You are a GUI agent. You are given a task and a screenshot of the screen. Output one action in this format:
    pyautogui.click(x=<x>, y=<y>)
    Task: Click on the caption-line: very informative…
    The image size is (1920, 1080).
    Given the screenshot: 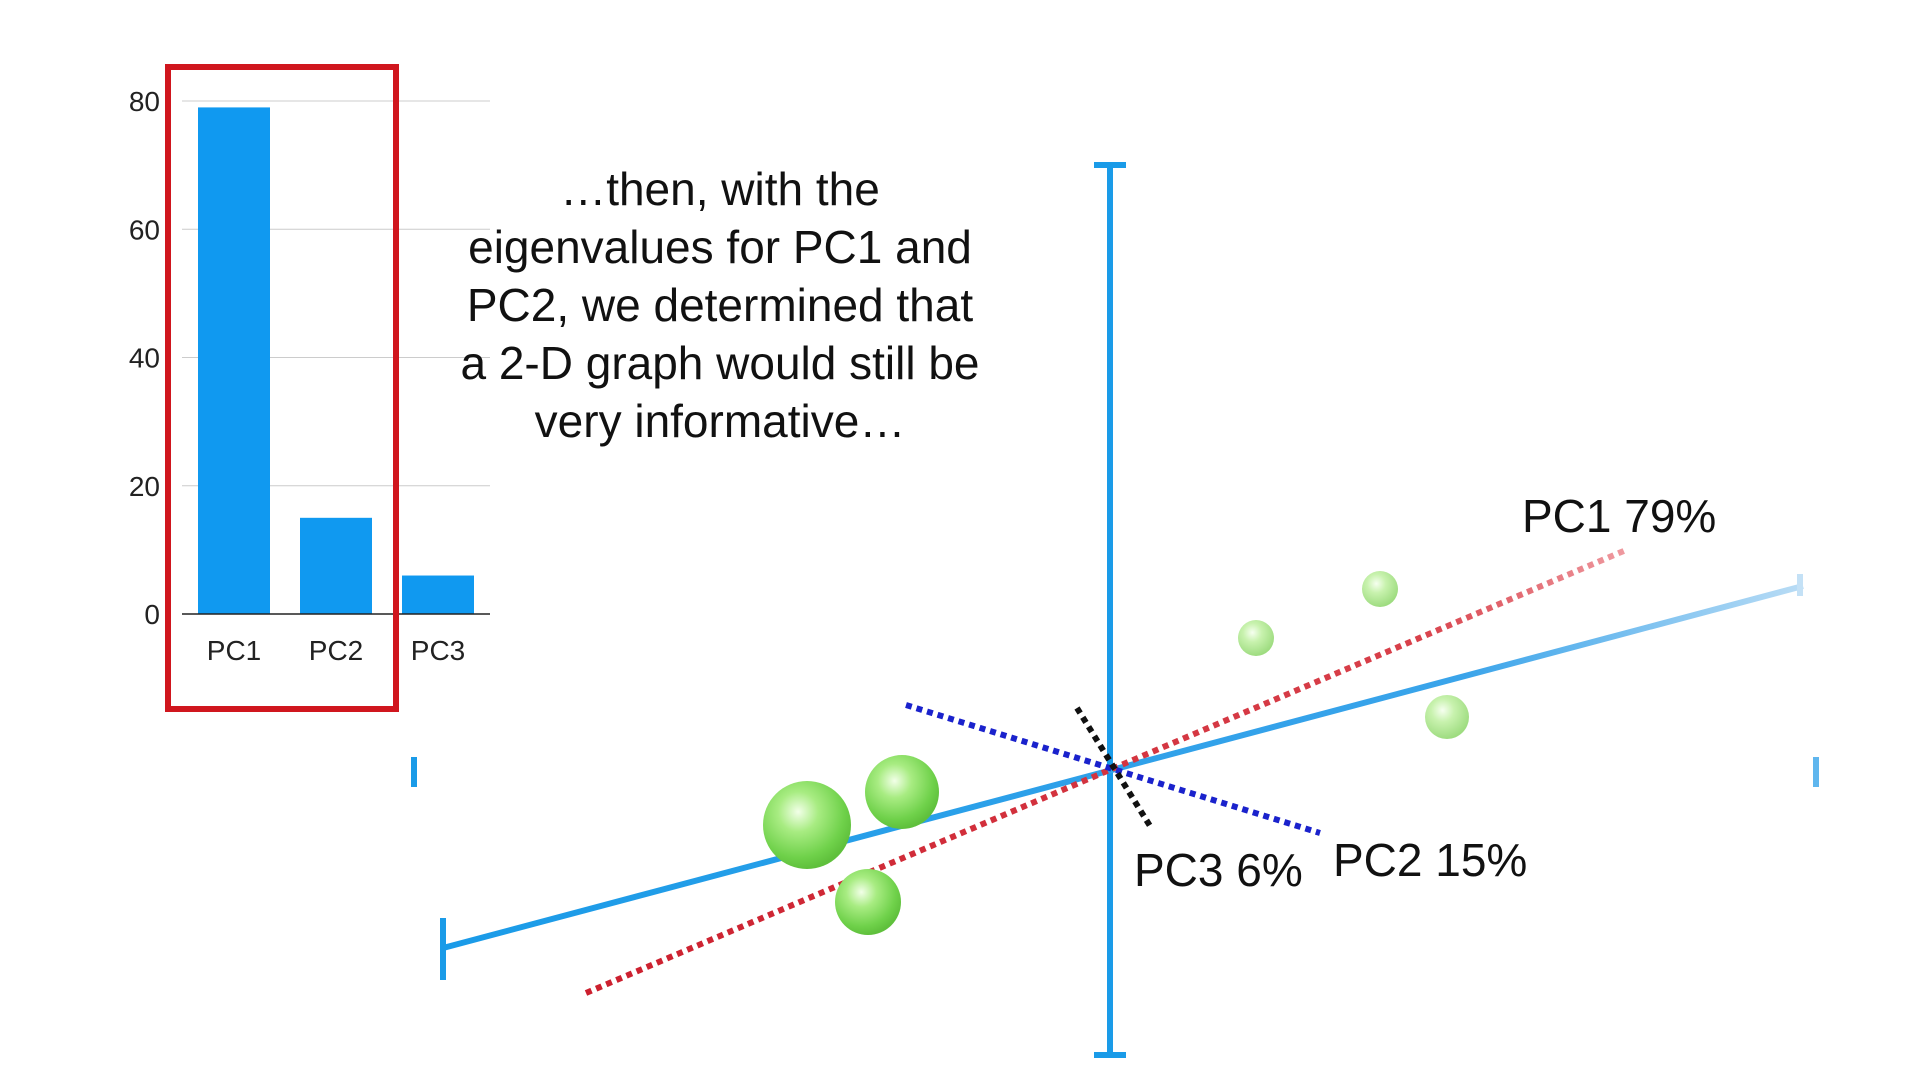 What is the action you would take?
    pyautogui.click(x=720, y=421)
    